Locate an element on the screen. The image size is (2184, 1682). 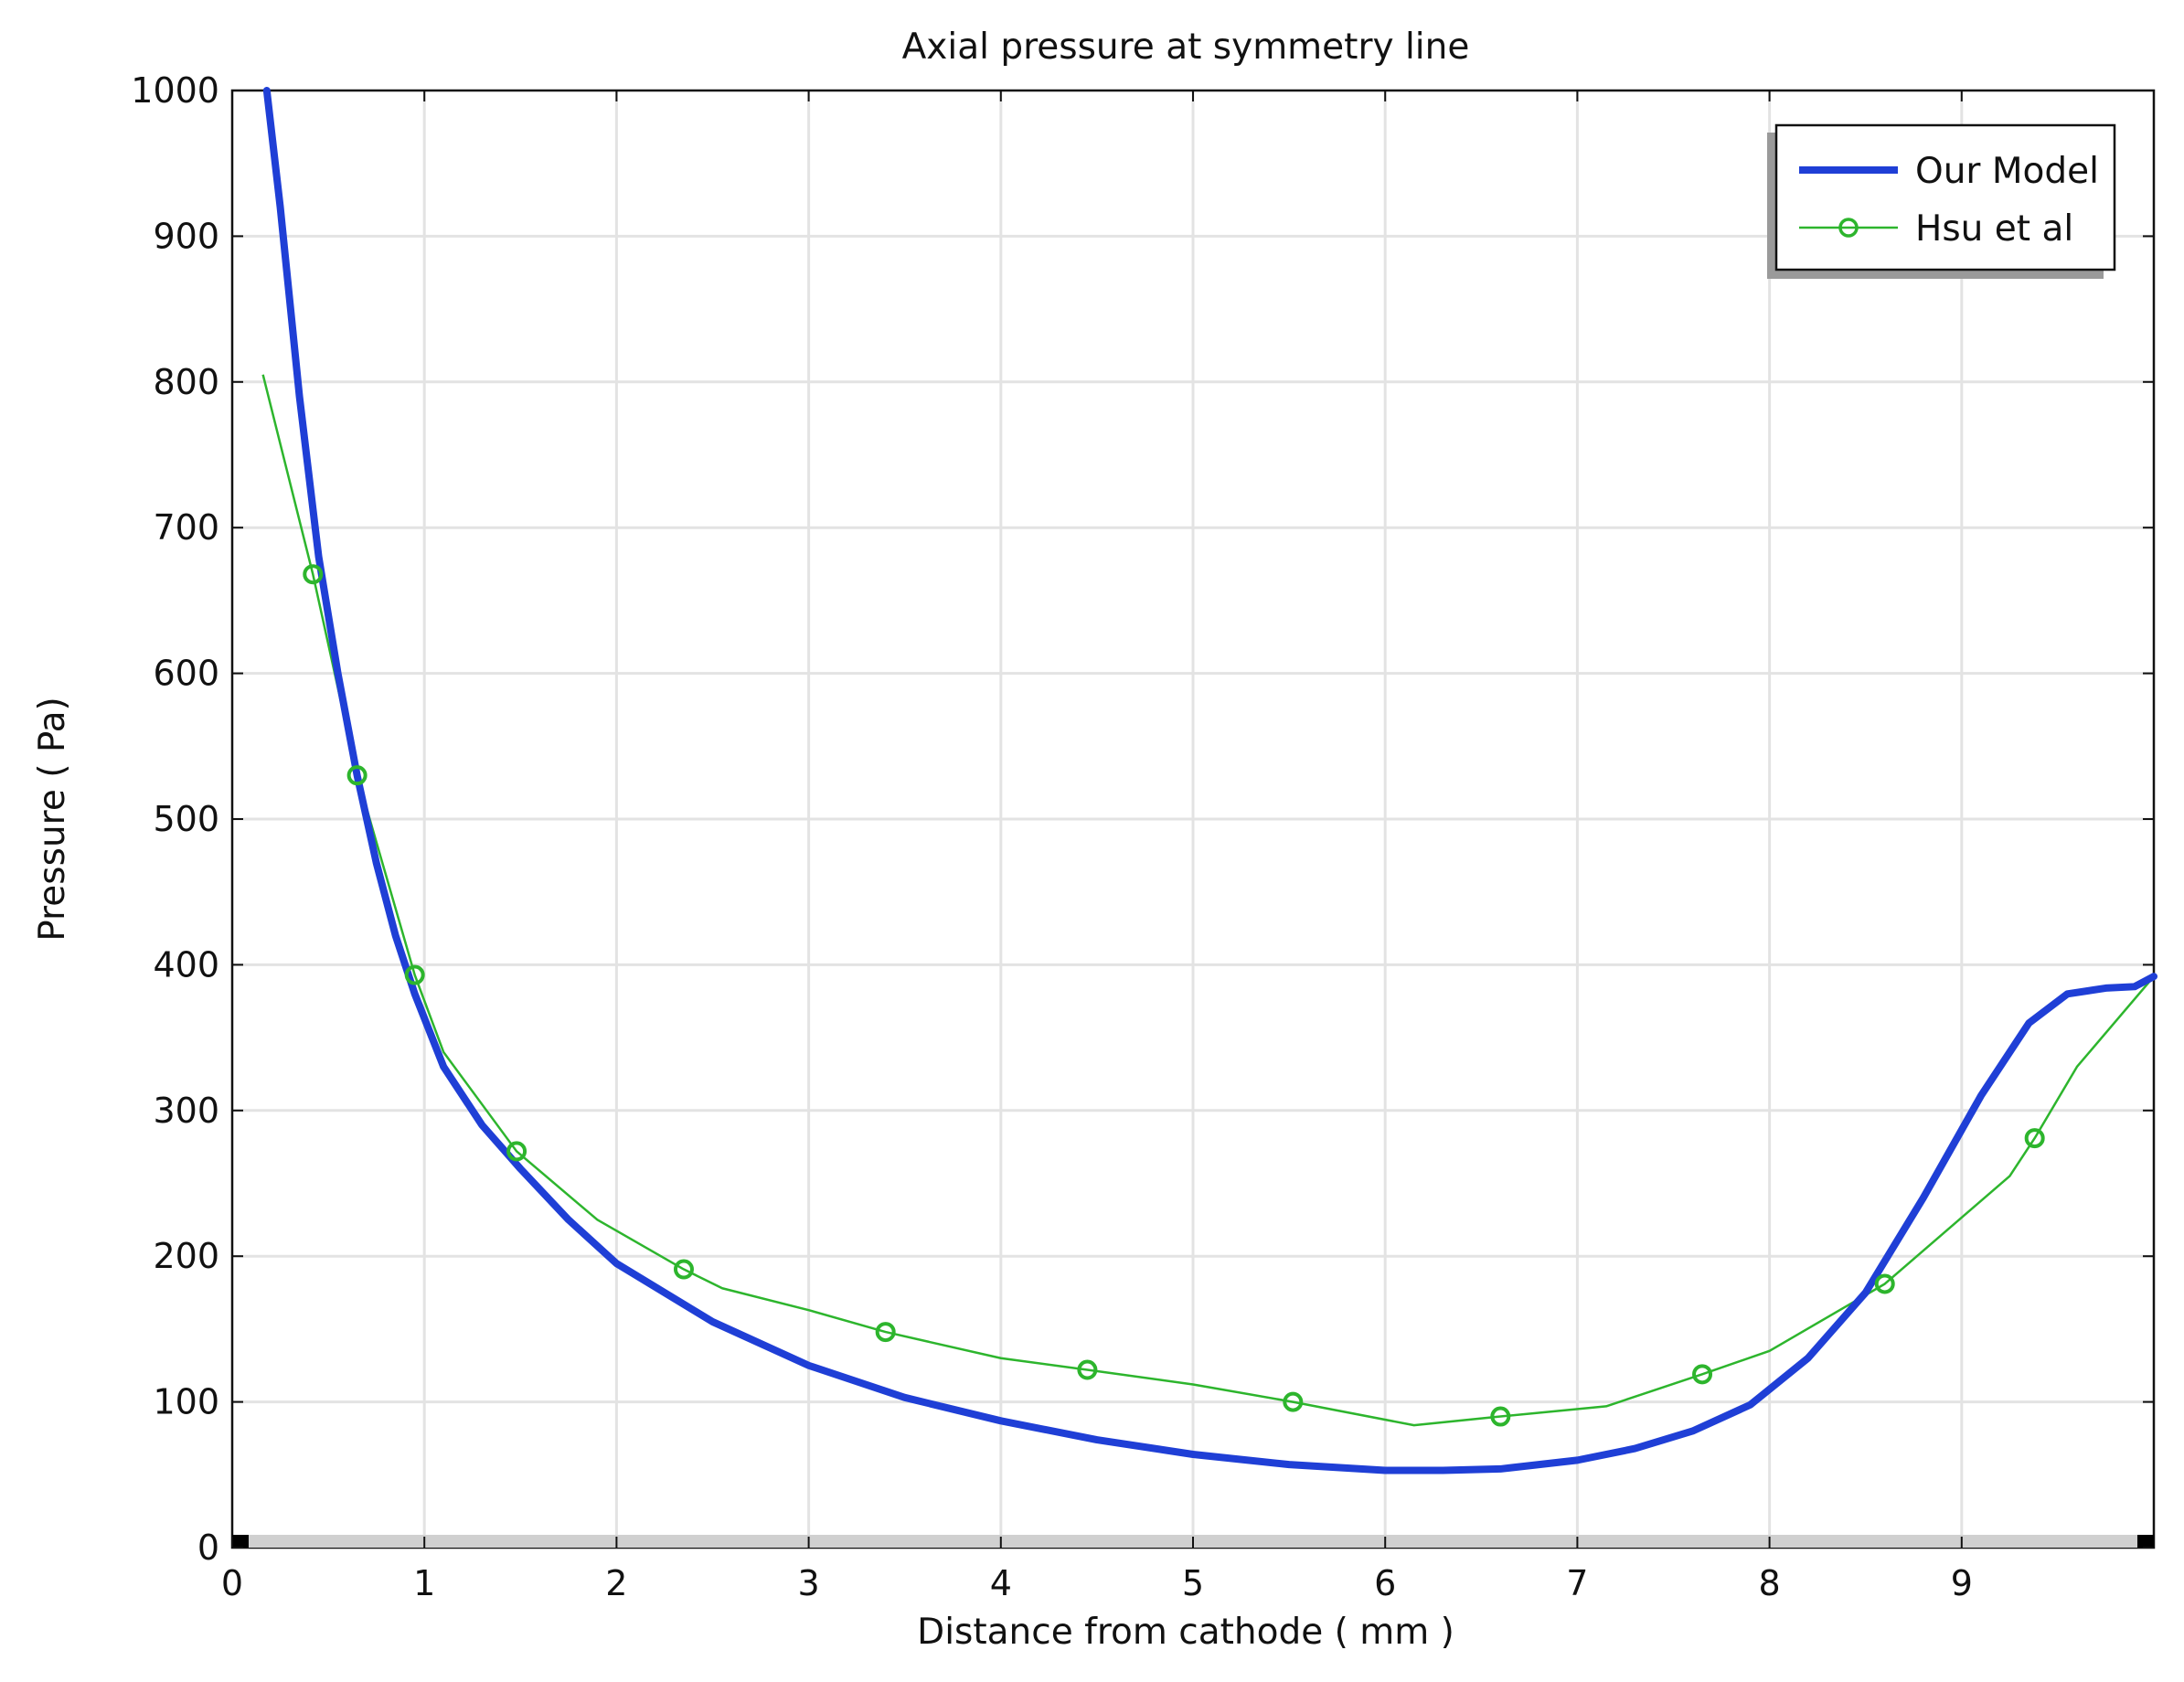
y-tick-label: 200 is located at coordinates (186, 1256).